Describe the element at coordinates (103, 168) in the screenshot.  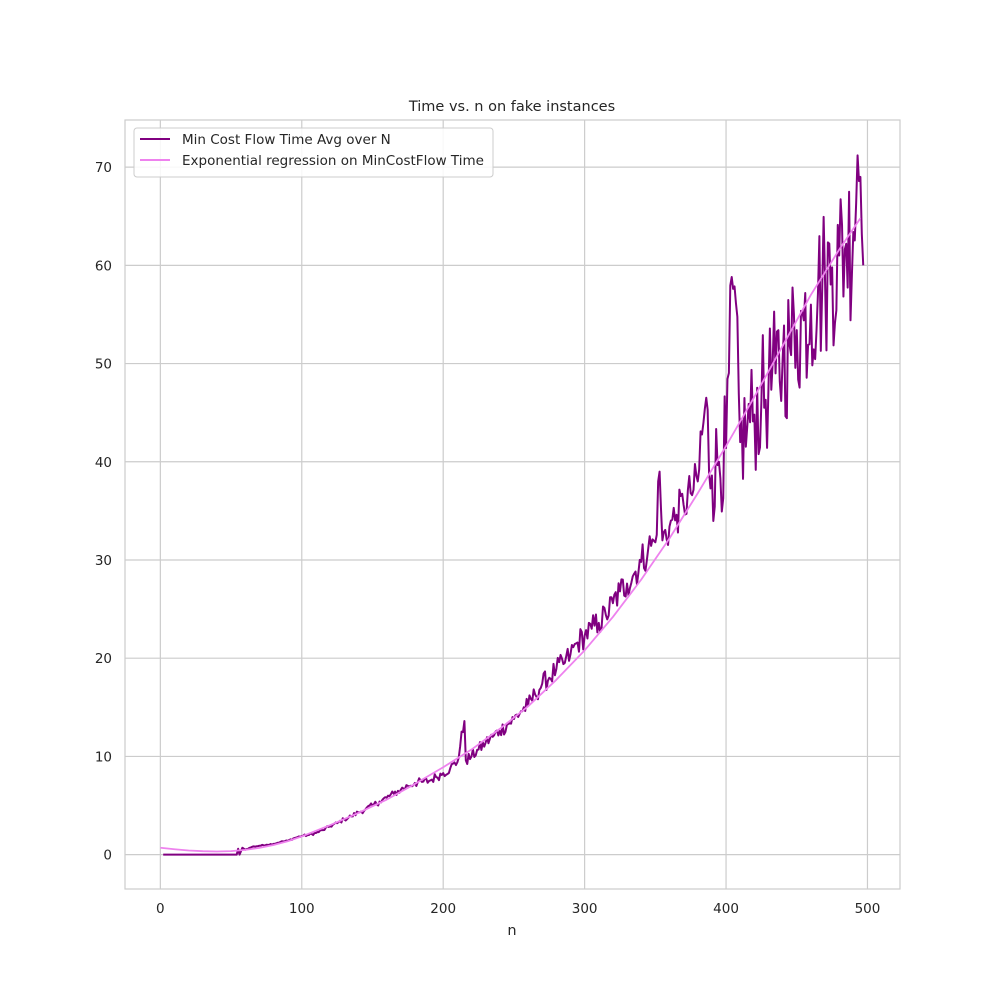
I see `y-tick-label: 70` at that location.